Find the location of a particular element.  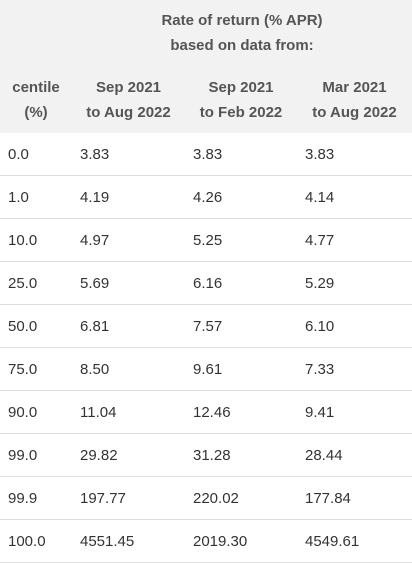

table-row: 1.0 4.19 4.26 4.14 is located at coordinates (206, 197).